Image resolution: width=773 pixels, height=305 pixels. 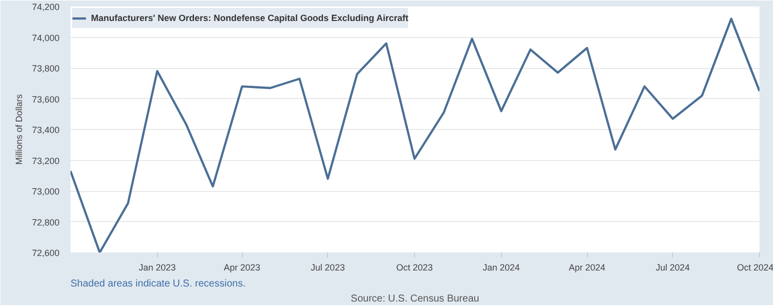 What do you see at coordinates (46, 191) in the screenshot?
I see `y-tick-label: 73,000` at bounding box center [46, 191].